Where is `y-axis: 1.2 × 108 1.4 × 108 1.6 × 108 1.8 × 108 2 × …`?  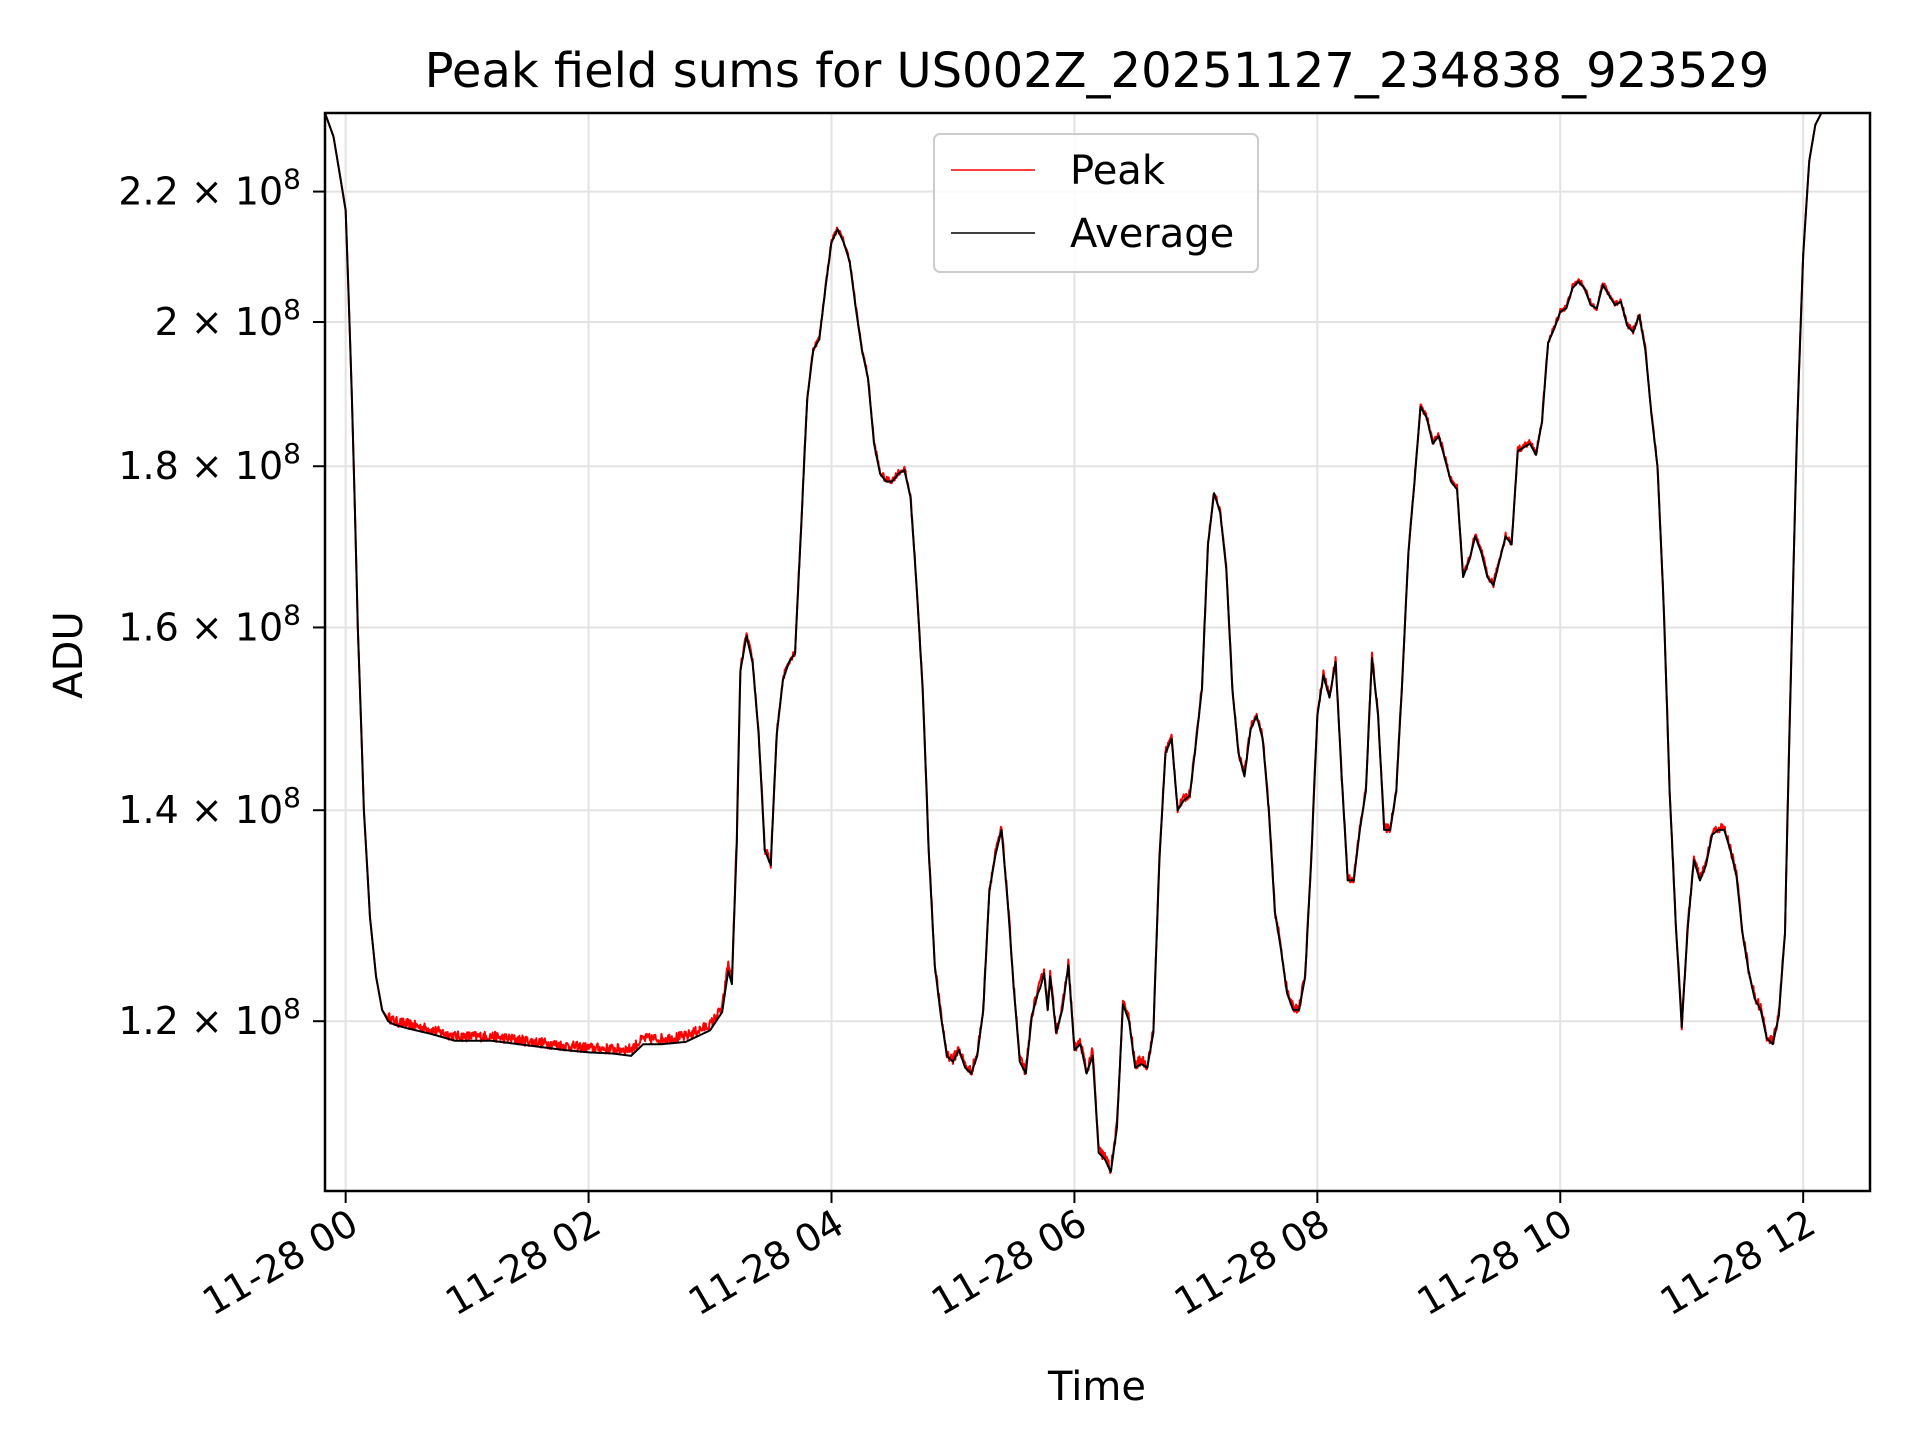
y-axis: 1.2 × 108 1.4 × 108 1.6 × 108 1.8 × 108 2 × … is located at coordinates (221, 603).